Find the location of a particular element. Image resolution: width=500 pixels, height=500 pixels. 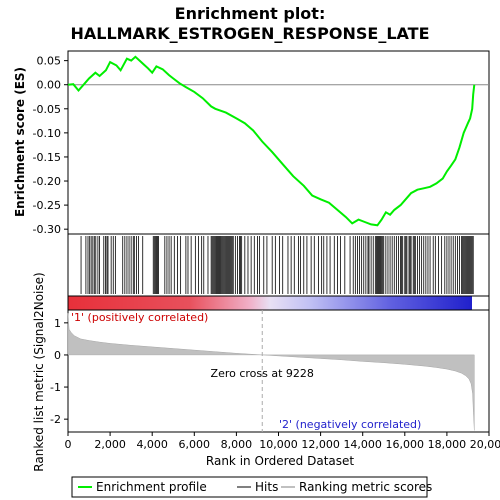

x-tick-label: 0 is located at coordinates (68, 444).